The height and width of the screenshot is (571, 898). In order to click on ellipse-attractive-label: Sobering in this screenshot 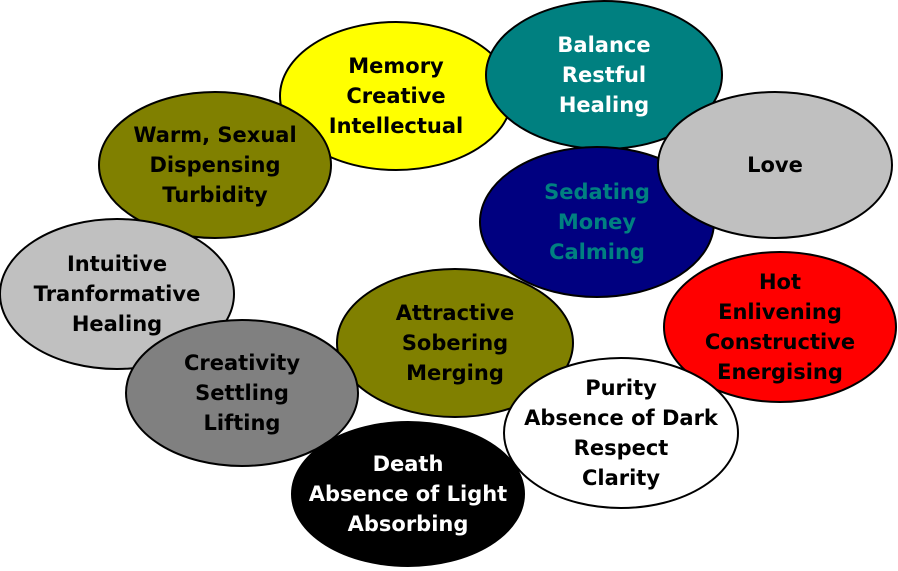, I will do `click(455, 343)`.